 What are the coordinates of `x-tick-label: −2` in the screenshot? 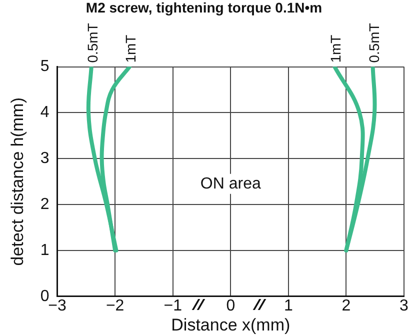 It's located at (115, 305).